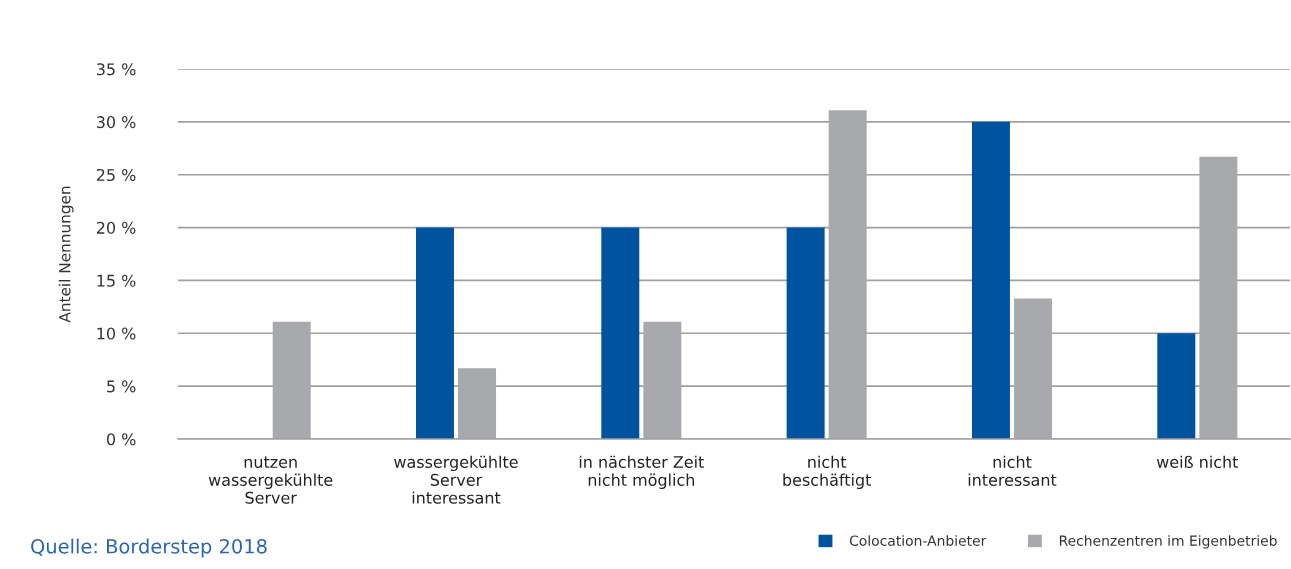 This screenshot has width=1291, height=569. I want to click on y-tick-label: 25 %, so click(116, 175).